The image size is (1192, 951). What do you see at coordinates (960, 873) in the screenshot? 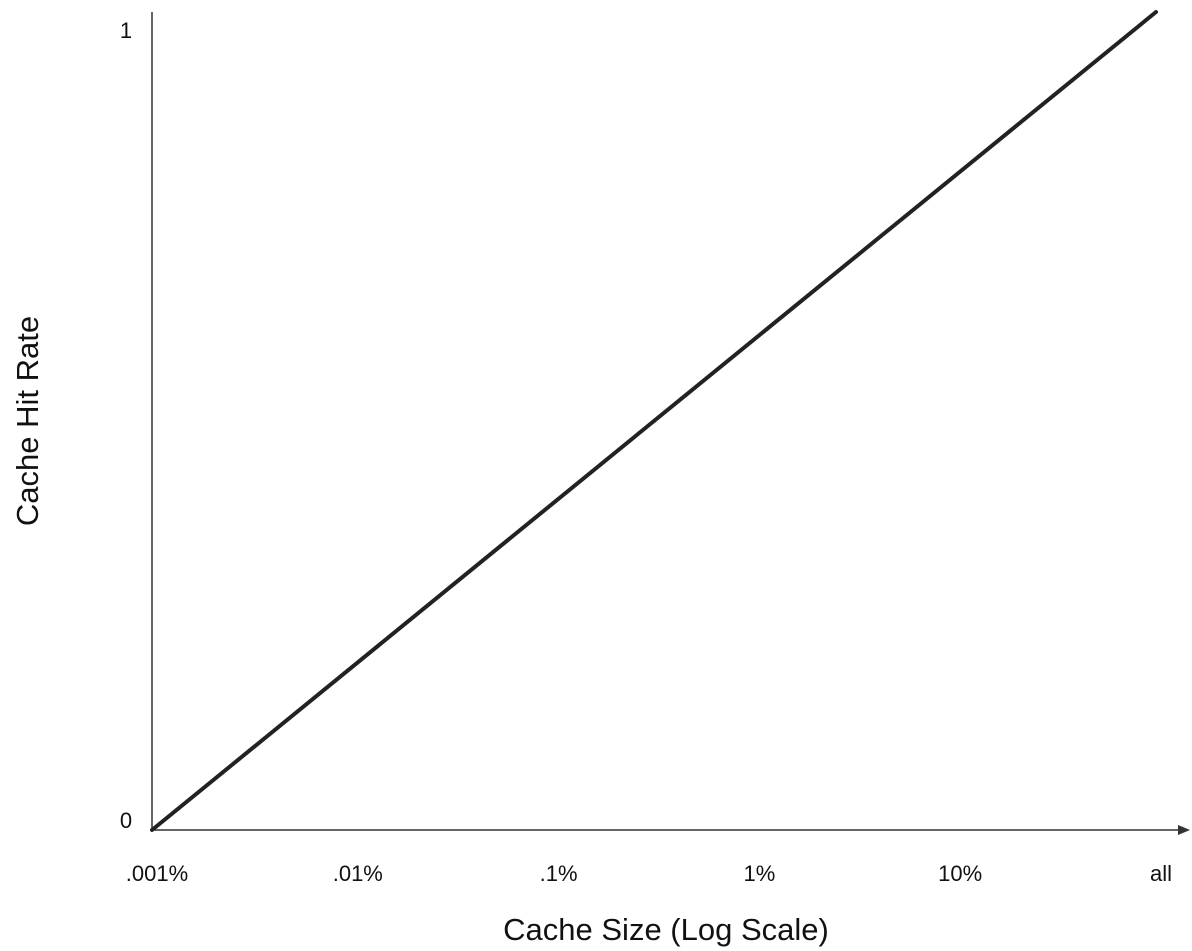
I see `x-tick-label: 10%` at bounding box center [960, 873].